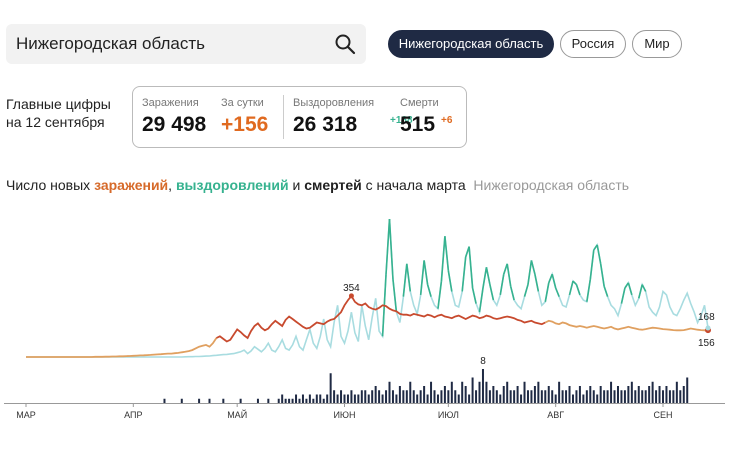 The height and width of the screenshot is (452, 750). Describe the element at coordinates (662, 415) in the screenshot. I see `x-tick-label: СЕН` at that location.